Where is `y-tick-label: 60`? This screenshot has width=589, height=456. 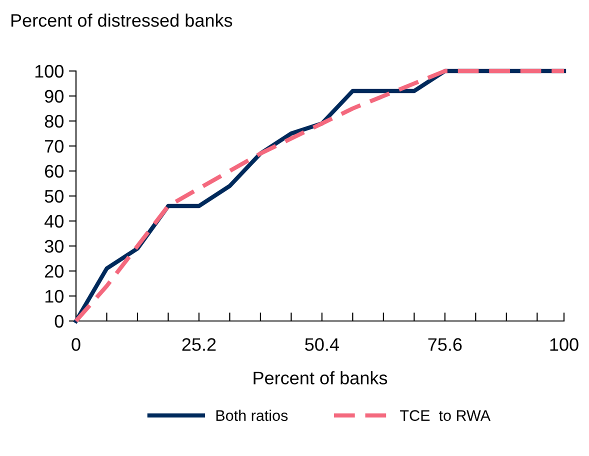 y-tick-label: 60 is located at coordinates (54, 171).